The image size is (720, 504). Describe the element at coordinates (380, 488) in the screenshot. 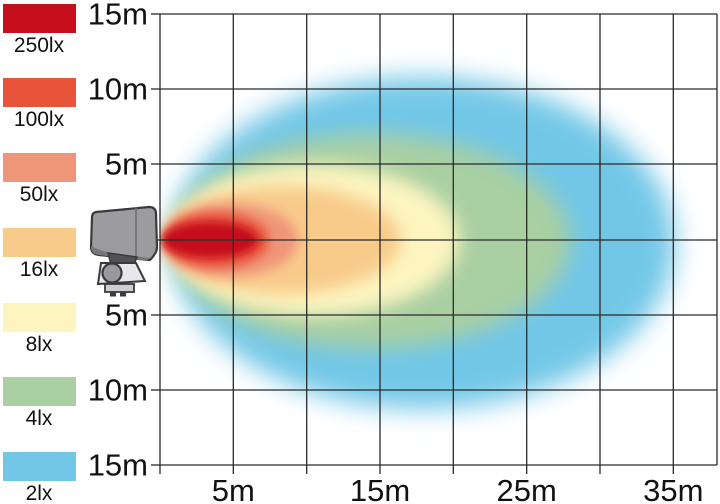

I see `x-tick-label: 15m` at that location.